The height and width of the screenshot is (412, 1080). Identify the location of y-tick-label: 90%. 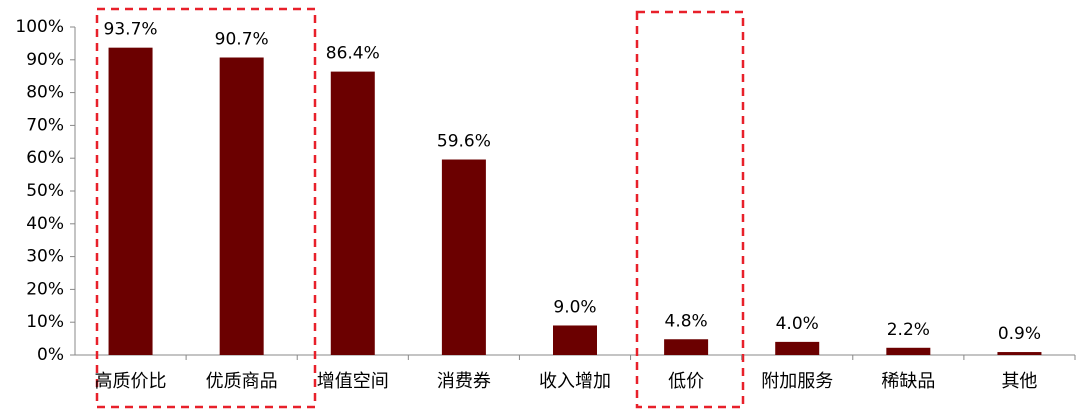
(45, 60).